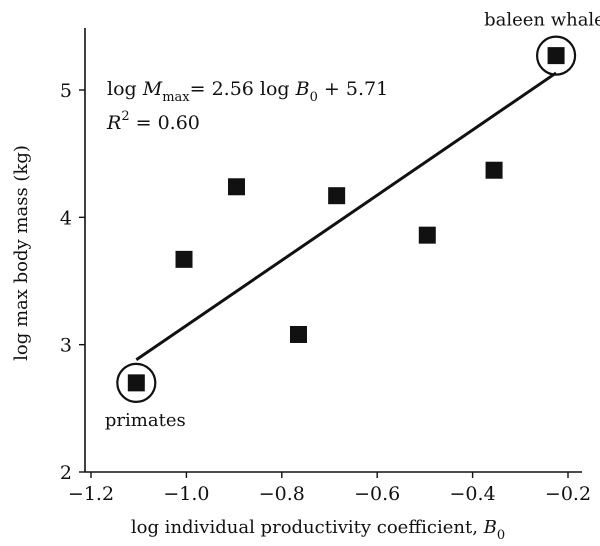  Describe the element at coordinates (377, 494) in the screenshot. I see `x-tick-label: −0.6` at that location.